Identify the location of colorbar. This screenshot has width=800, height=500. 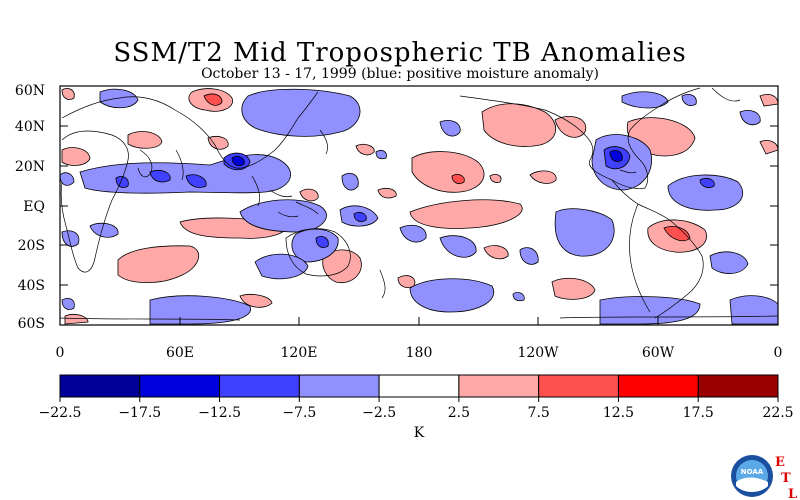
(419, 388).